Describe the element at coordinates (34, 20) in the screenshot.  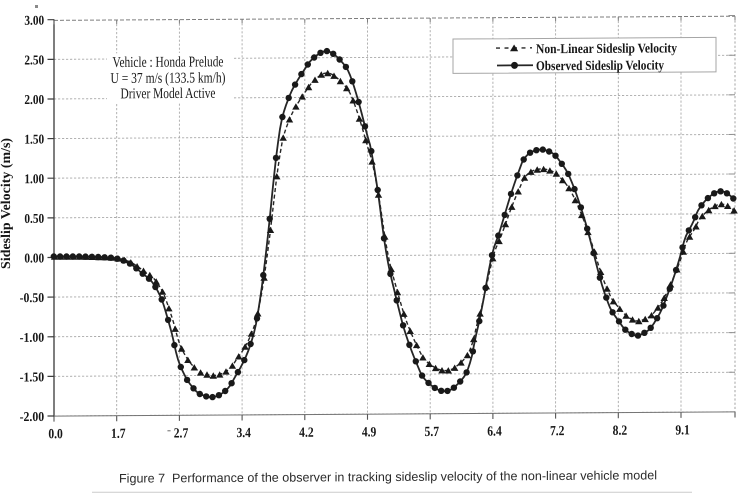
I see `svg-text: 3.00` at that location.